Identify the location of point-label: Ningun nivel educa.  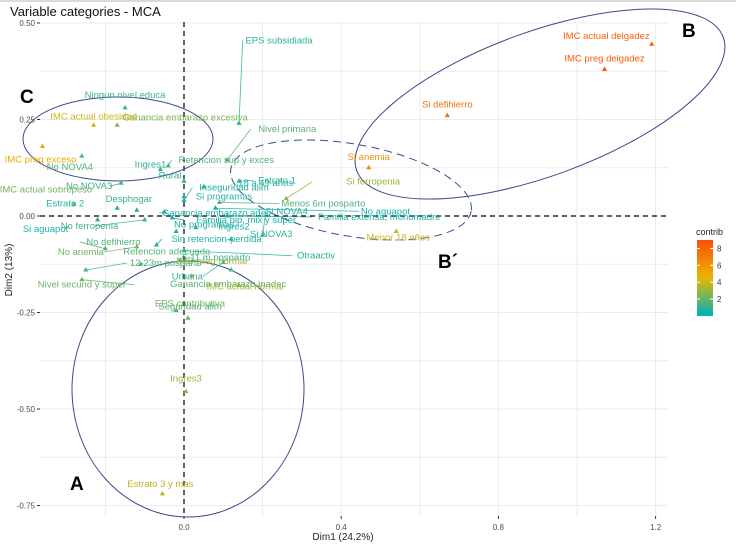
(126, 95).